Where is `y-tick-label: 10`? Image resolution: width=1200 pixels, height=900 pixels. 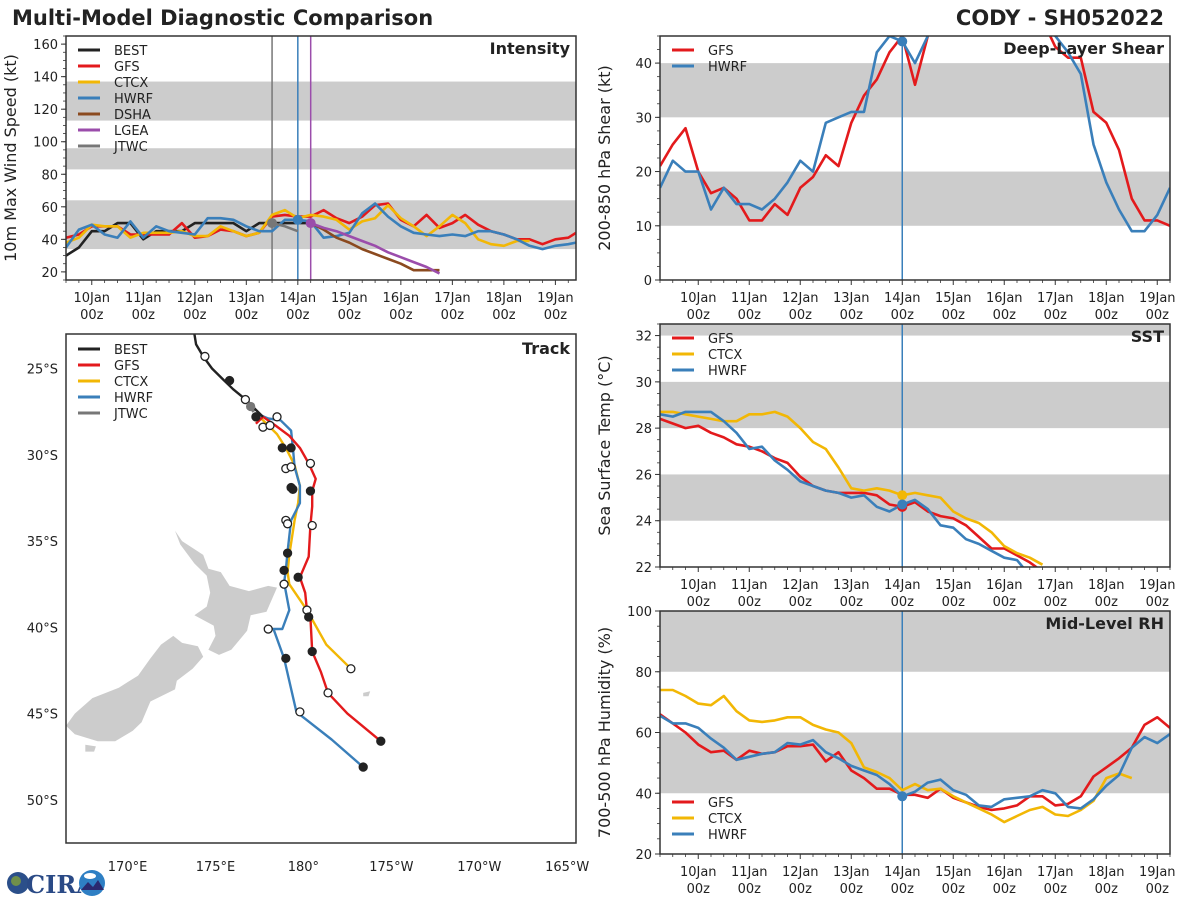
y-tick-label: 10 is located at coordinates (643, 227).